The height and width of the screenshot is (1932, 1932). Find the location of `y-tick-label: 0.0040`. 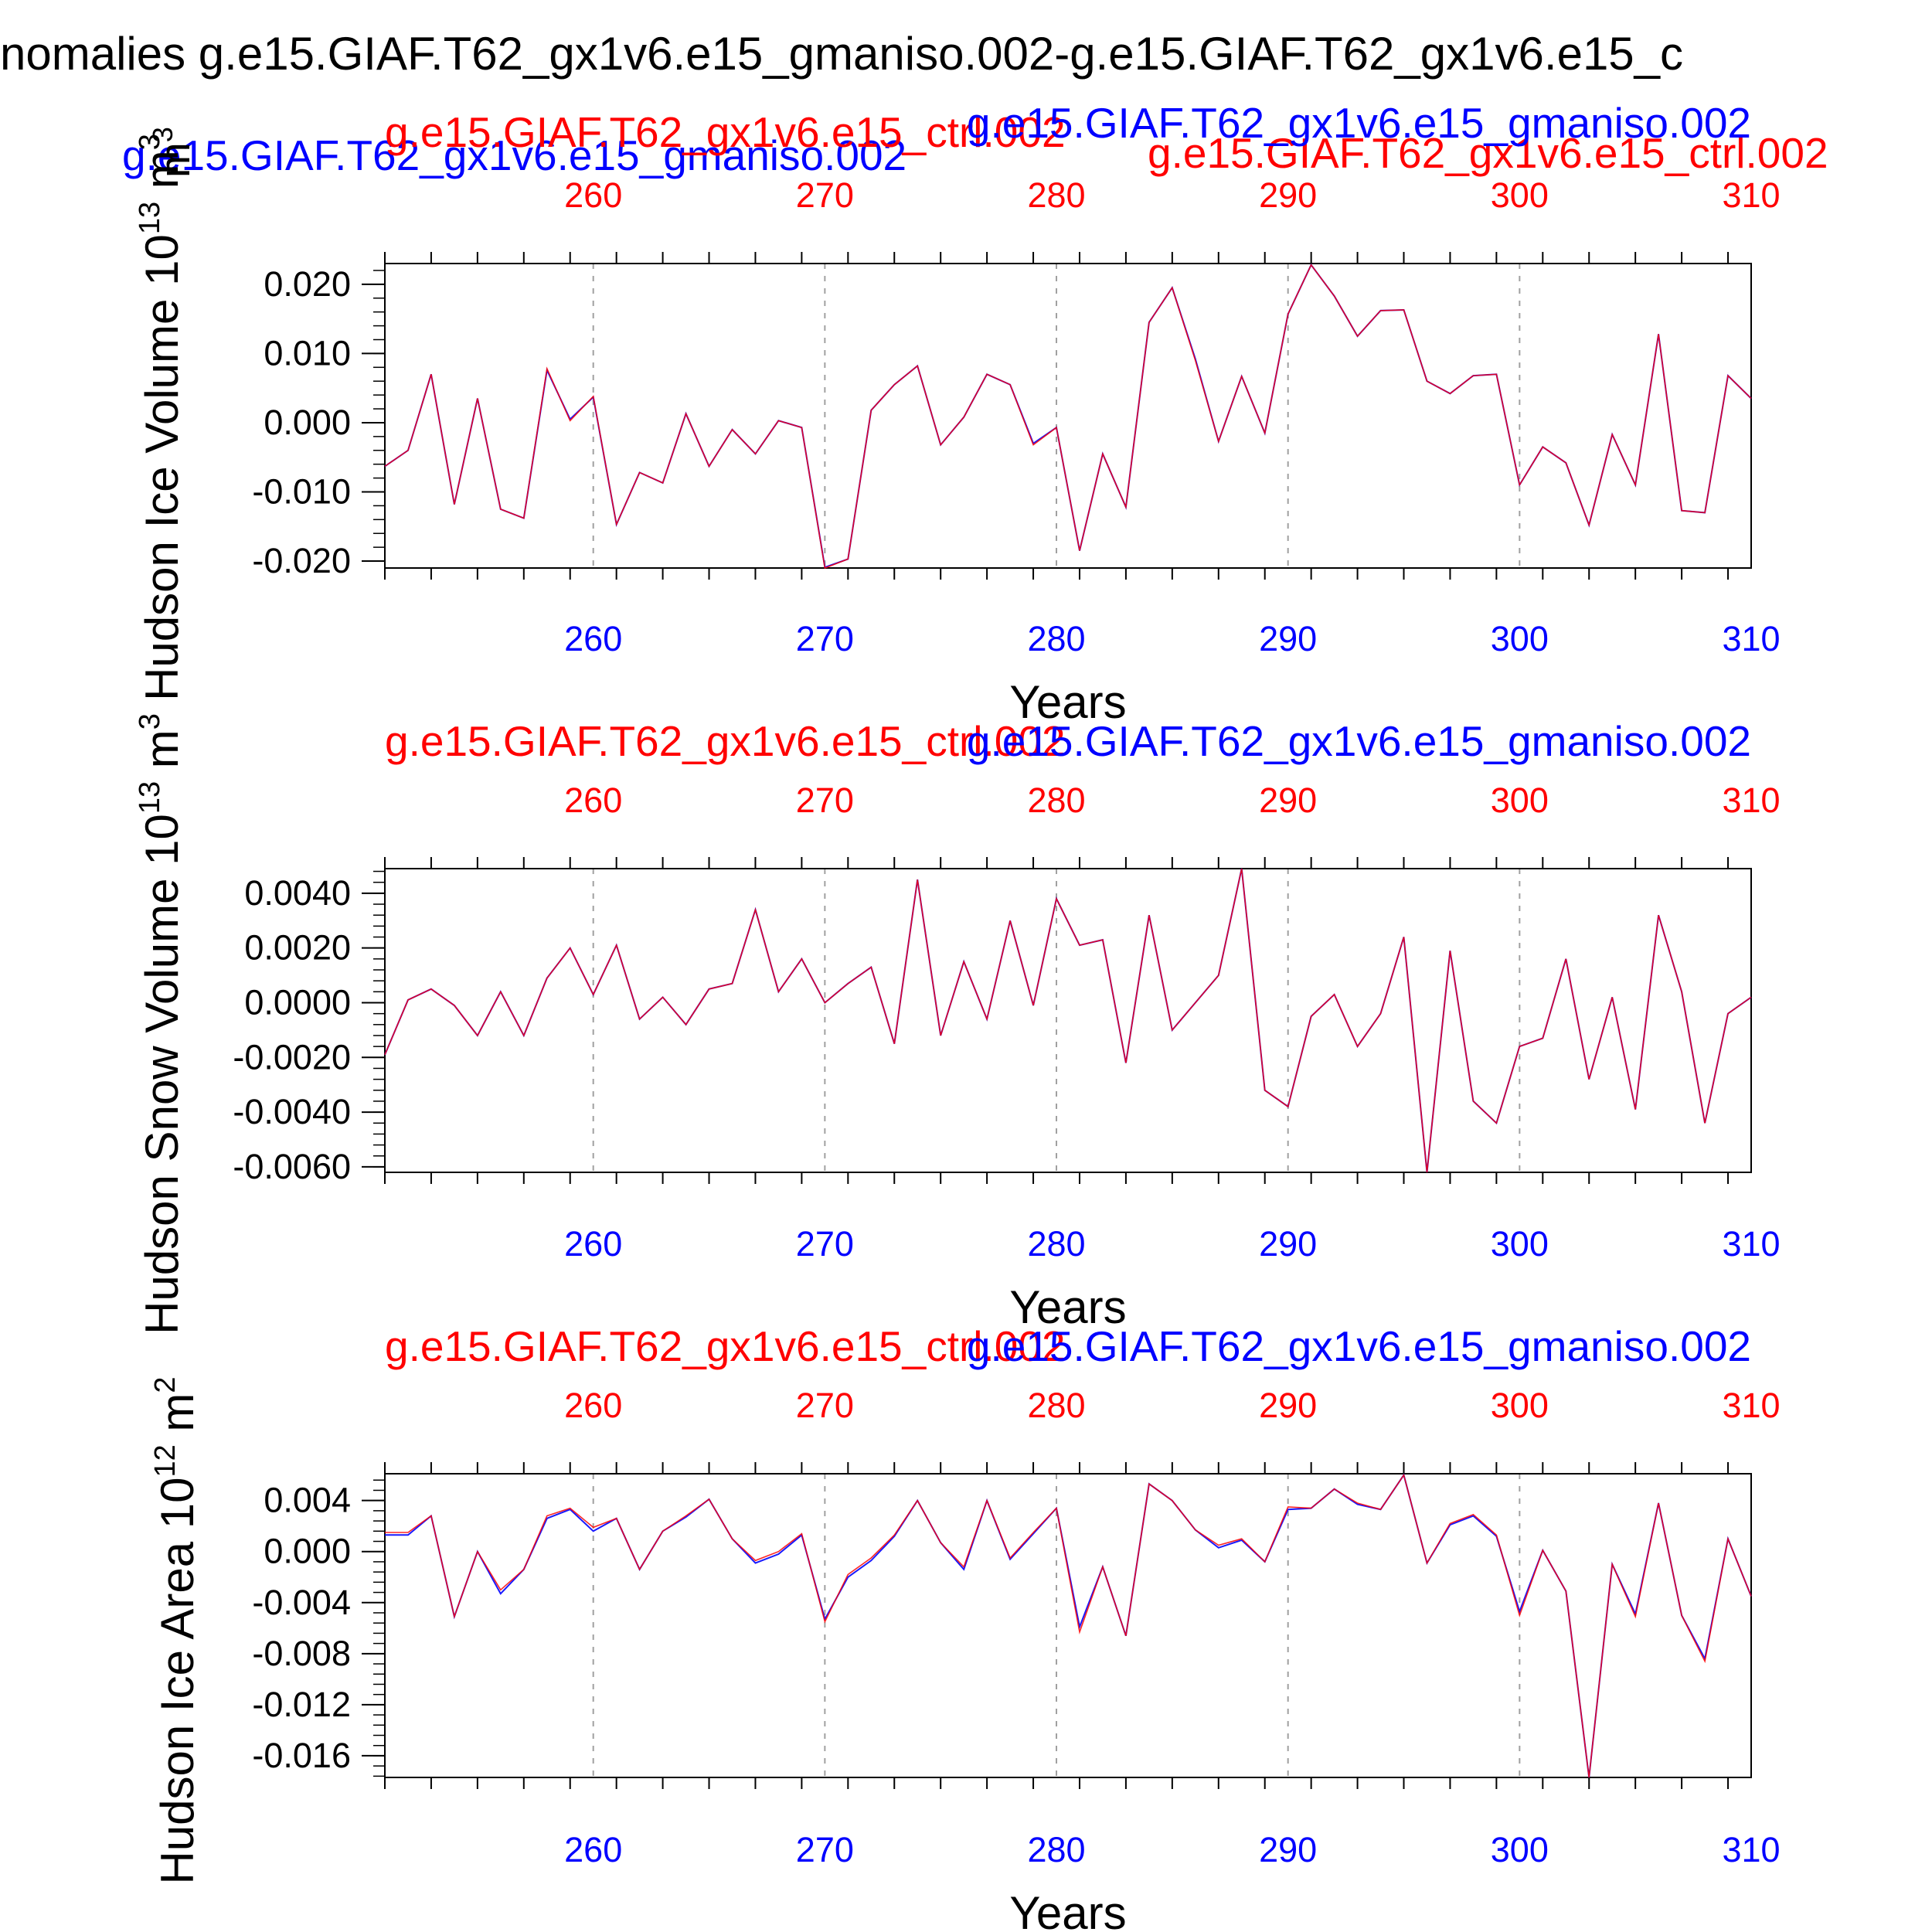

y-tick-label: 0.0040 is located at coordinates (298, 893).